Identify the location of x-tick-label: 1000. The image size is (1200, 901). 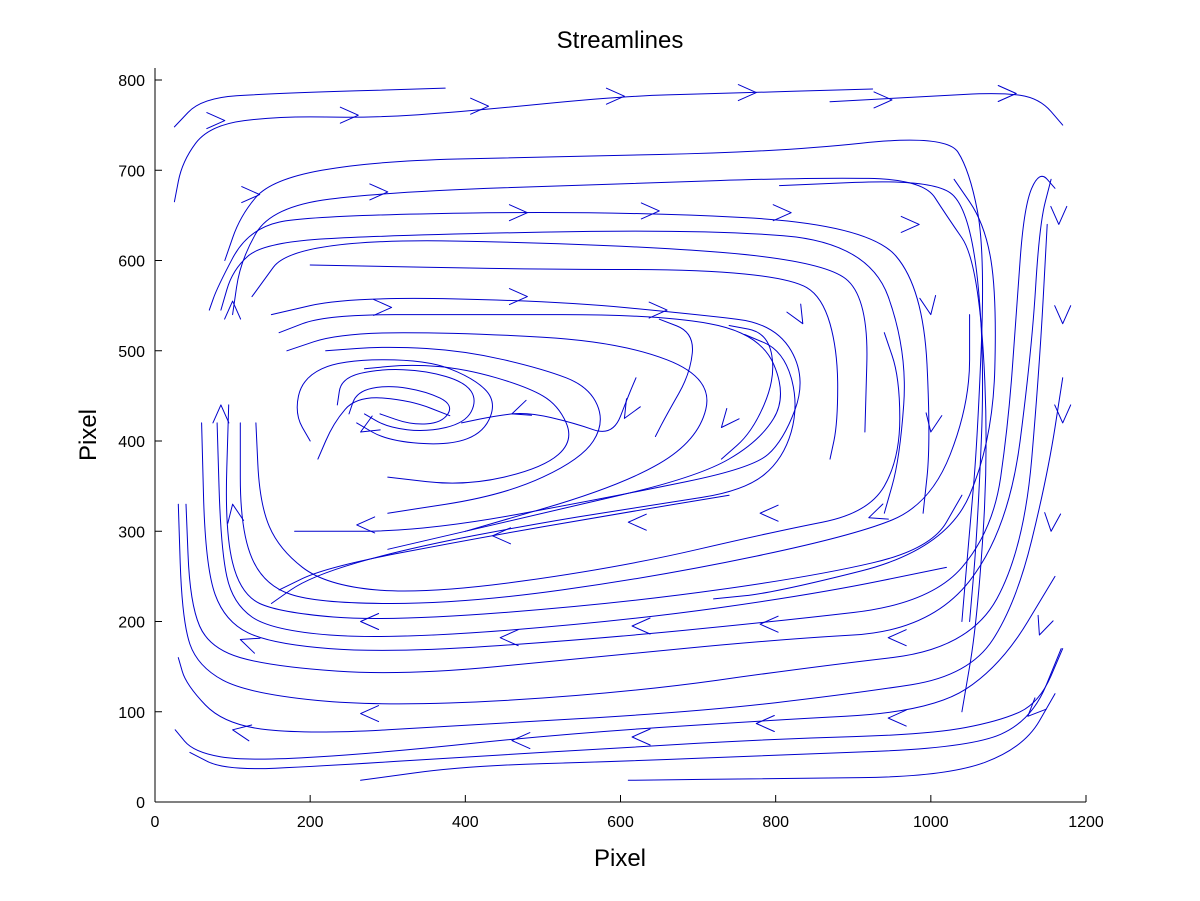
(931, 822).